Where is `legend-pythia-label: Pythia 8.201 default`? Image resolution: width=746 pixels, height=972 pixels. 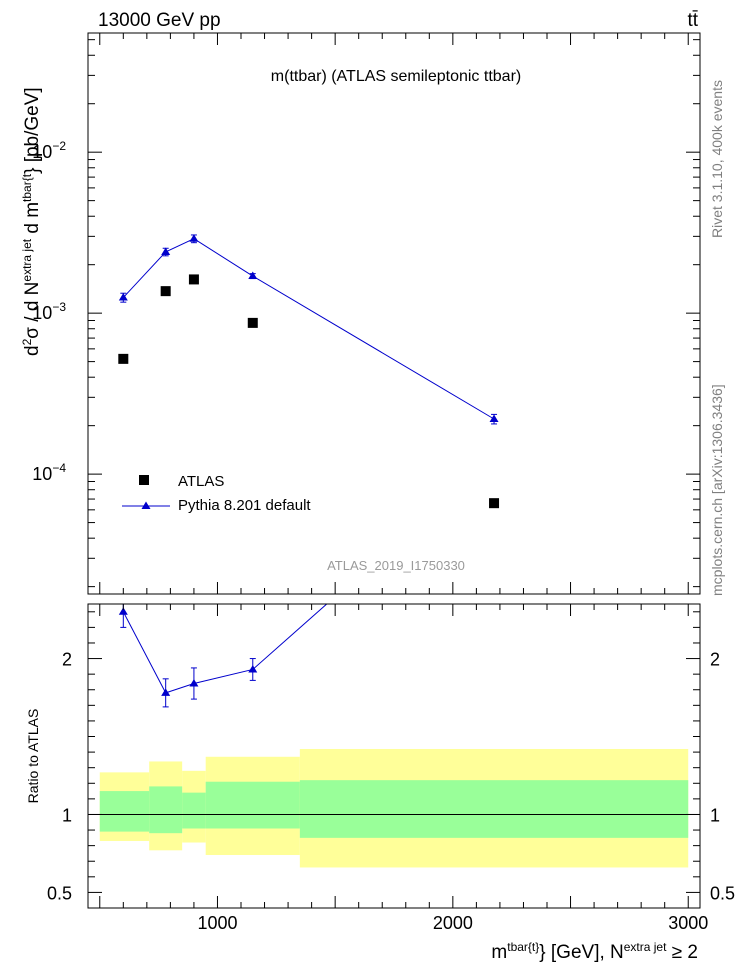 legend-pythia-label: Pythia 8.201 default is located at coordinates (244, 505).